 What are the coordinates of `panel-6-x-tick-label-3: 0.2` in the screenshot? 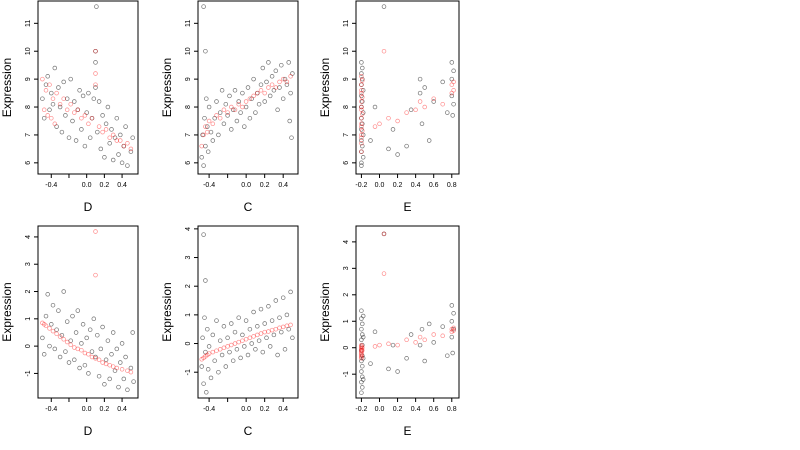 It's located at (398, 409).